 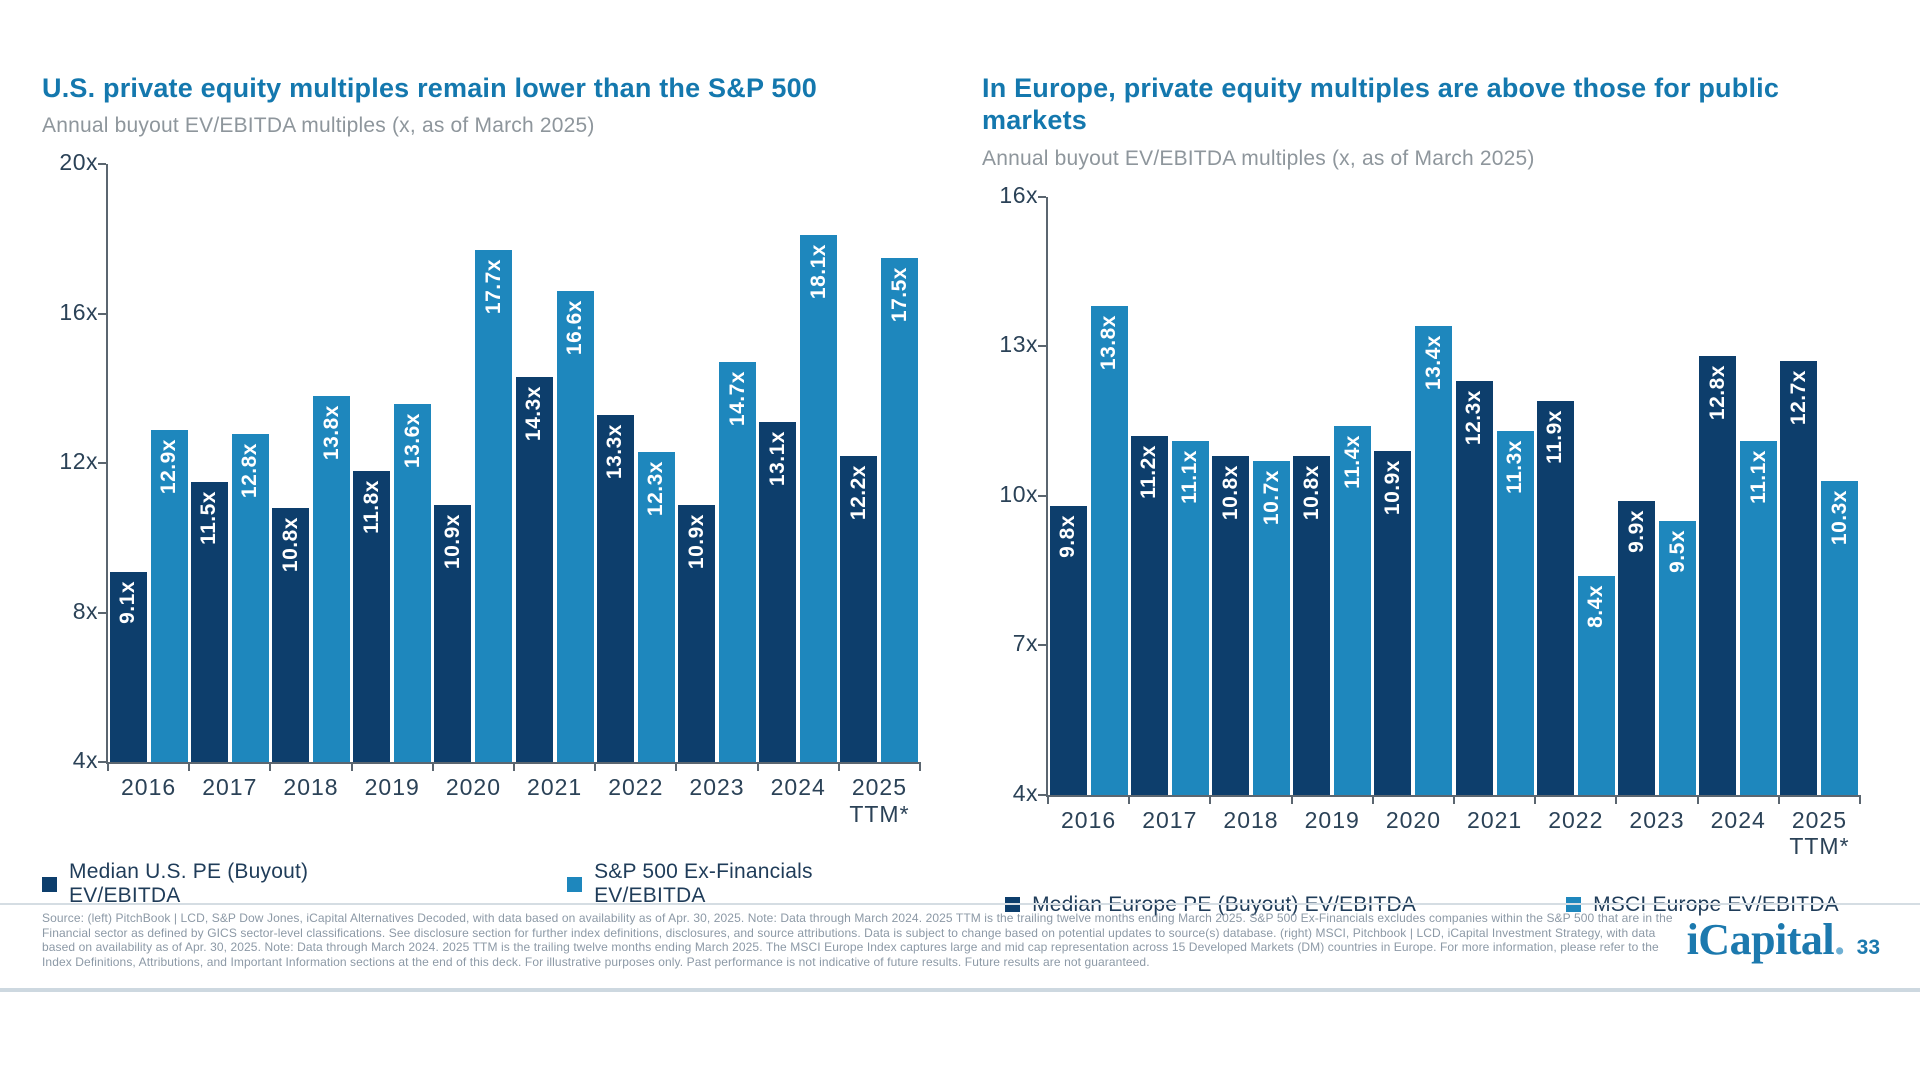 What do you see at coordinates (1840, 637) in the screenshot?
I see `bar: 10.3x` at bounding box center [1840, 637].